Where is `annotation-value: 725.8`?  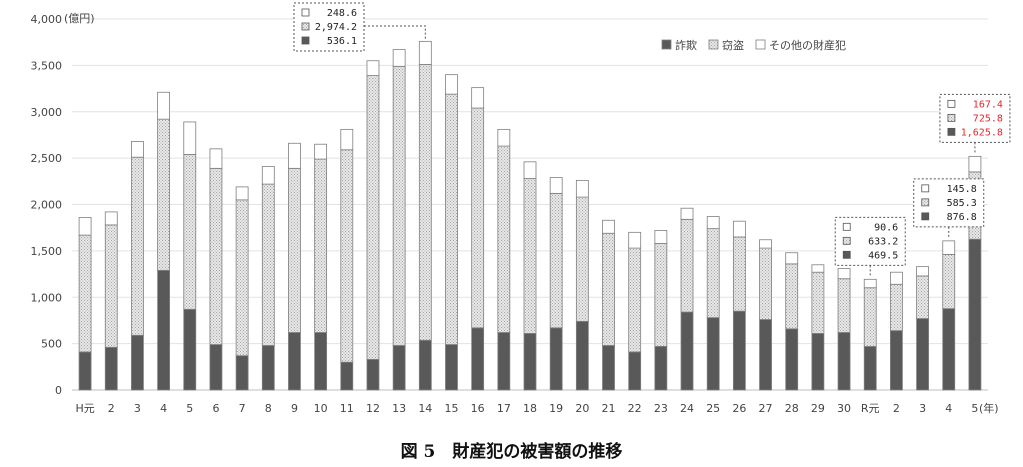 annotation-value: 725.8 is located at coordinates (988, 118).